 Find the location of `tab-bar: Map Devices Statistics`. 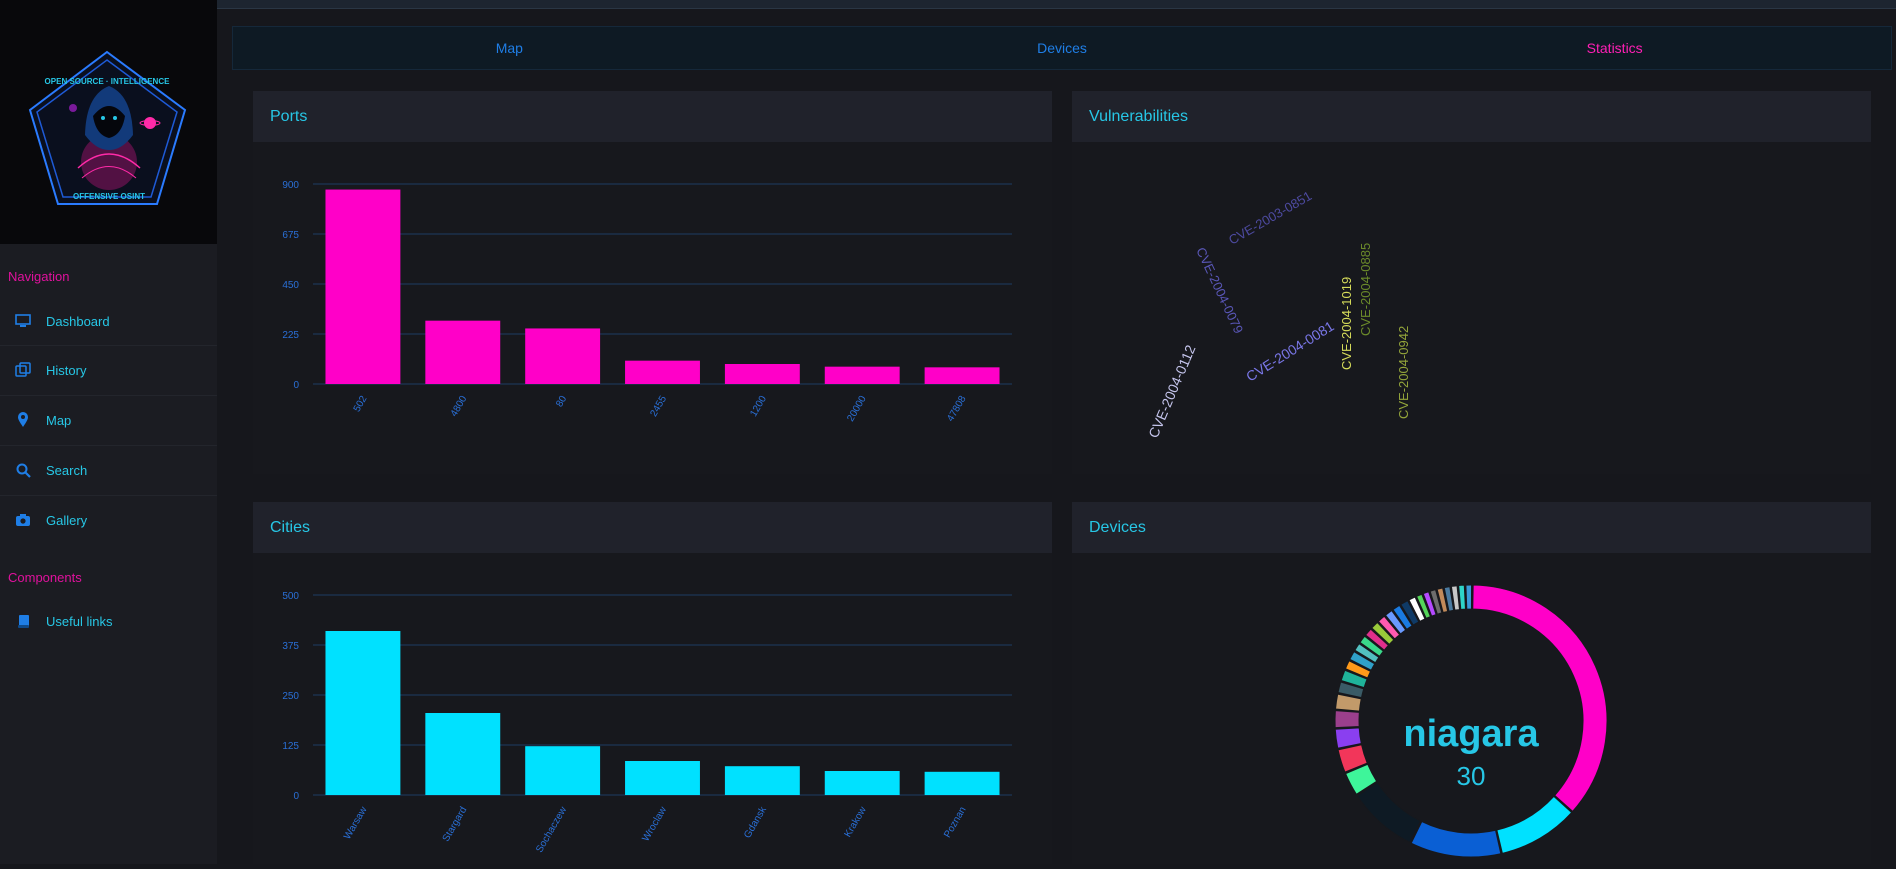

tab-bar: Map Devices Statistics is located at coordinates (1062, 48).